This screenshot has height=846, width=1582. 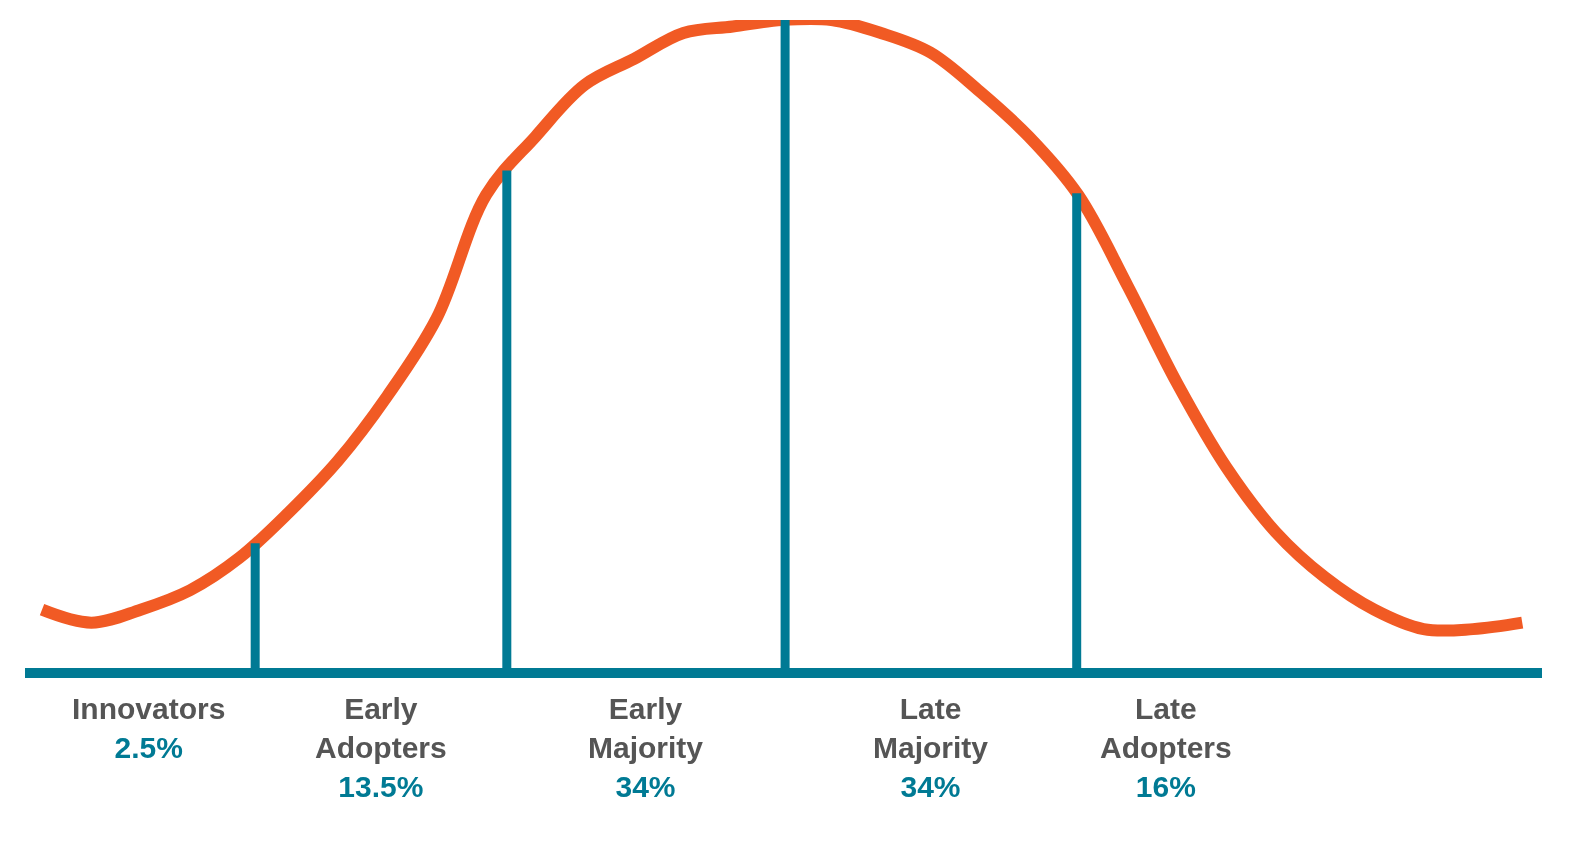 I want to click on text: Early Adopters 13.5%, so click(x=381, y=747).